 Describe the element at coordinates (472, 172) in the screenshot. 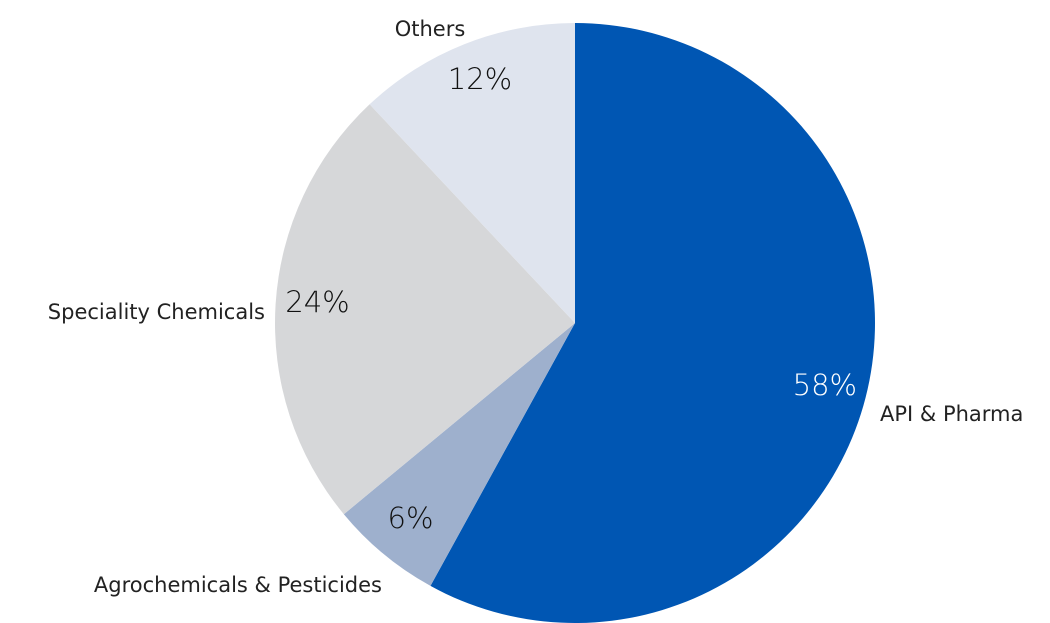

I see `pie-slice-others` at that location.